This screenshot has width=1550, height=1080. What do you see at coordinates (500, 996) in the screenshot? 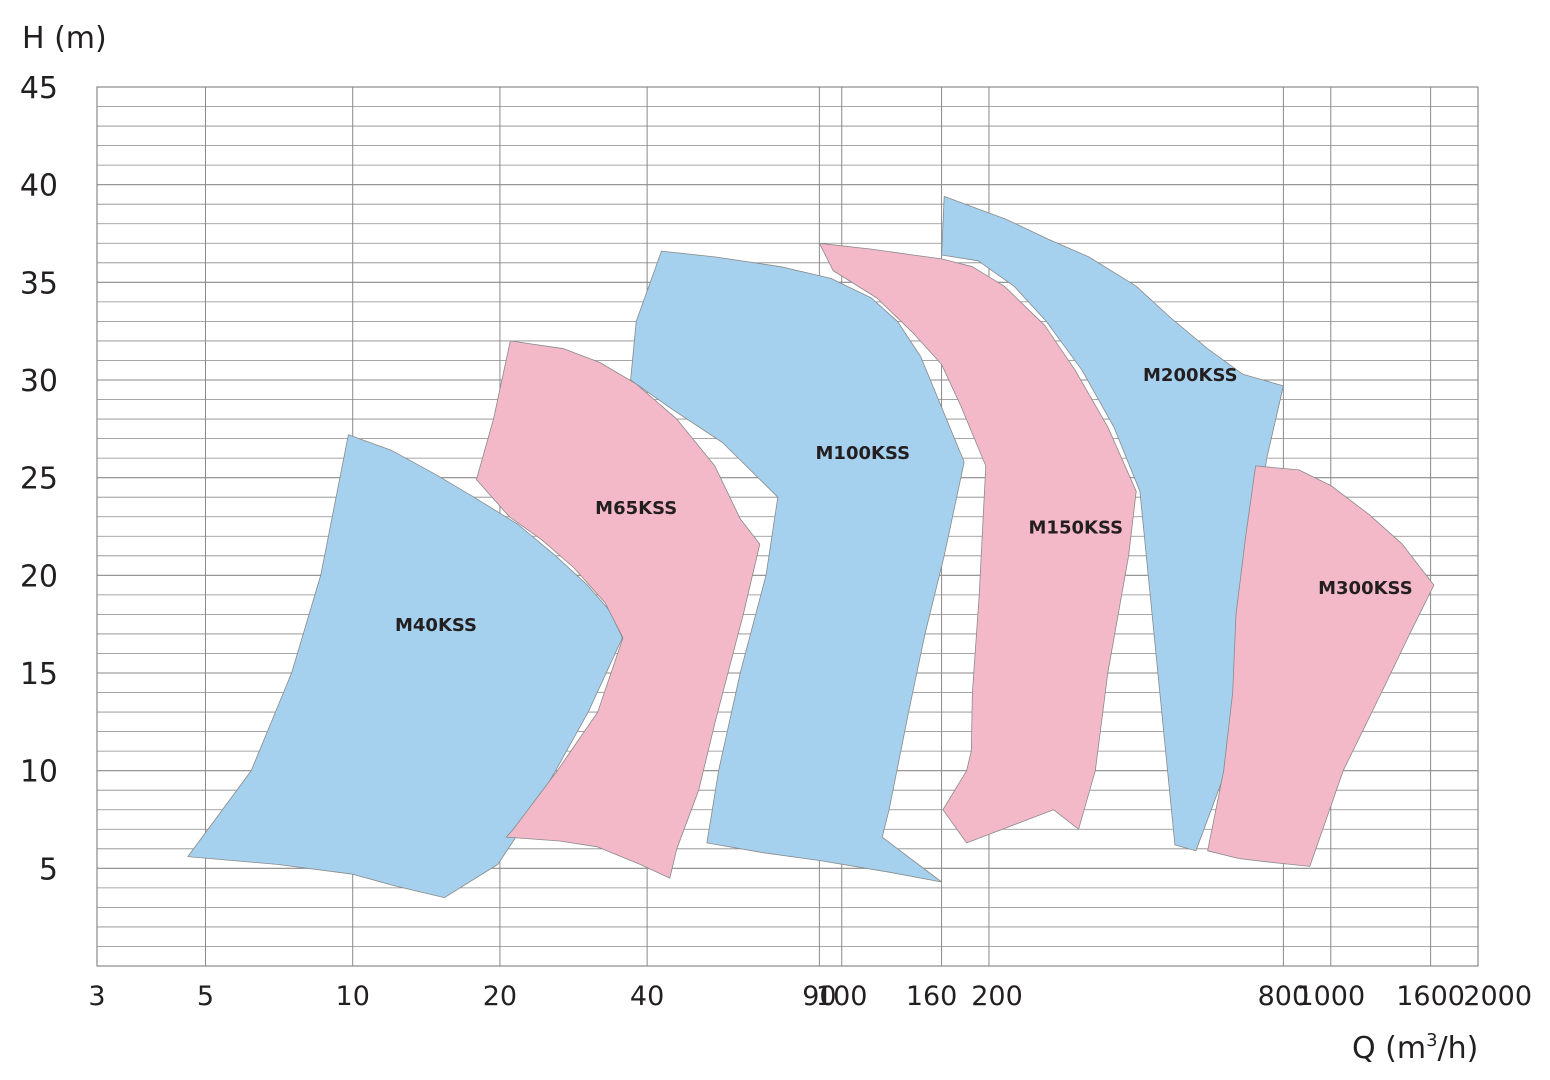
I see `x-tick-label: 20` at bounding box center [500, 996].